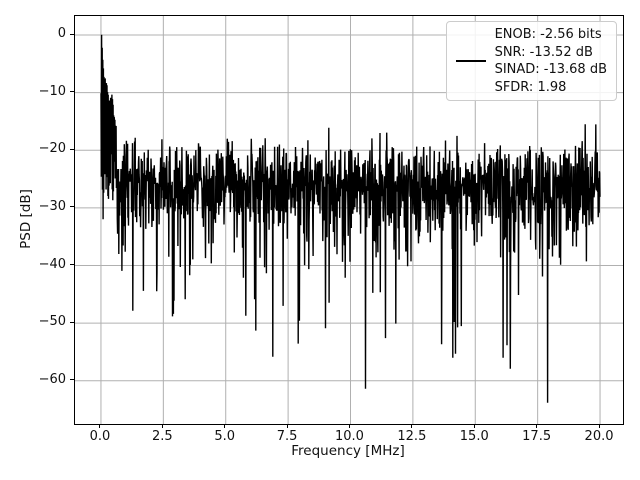 Image resolution: width=640 pixels, height=480 pixels. What do you see at coordinates (349, 436) in the screenshot?
I see `x-tick-label: 10.0` at bounding box center [349, 436].